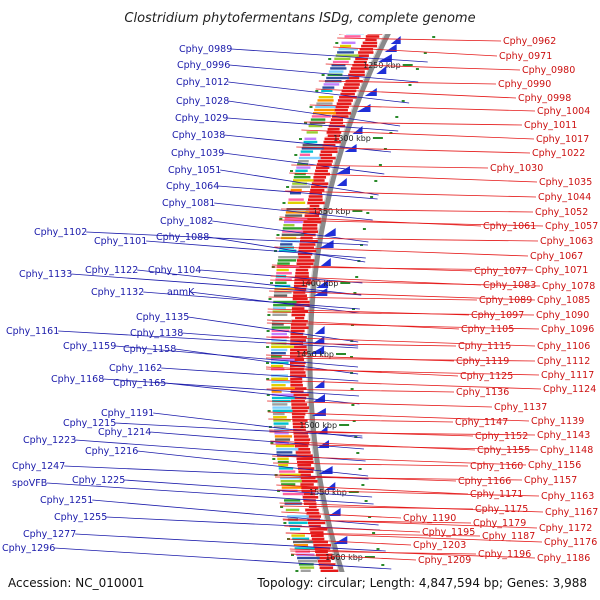 The image size is (600, 600). Describe the element at coordinates (162, 317) in the screenshot. I see `forward-gene-label: Cphy_1135` at that location.